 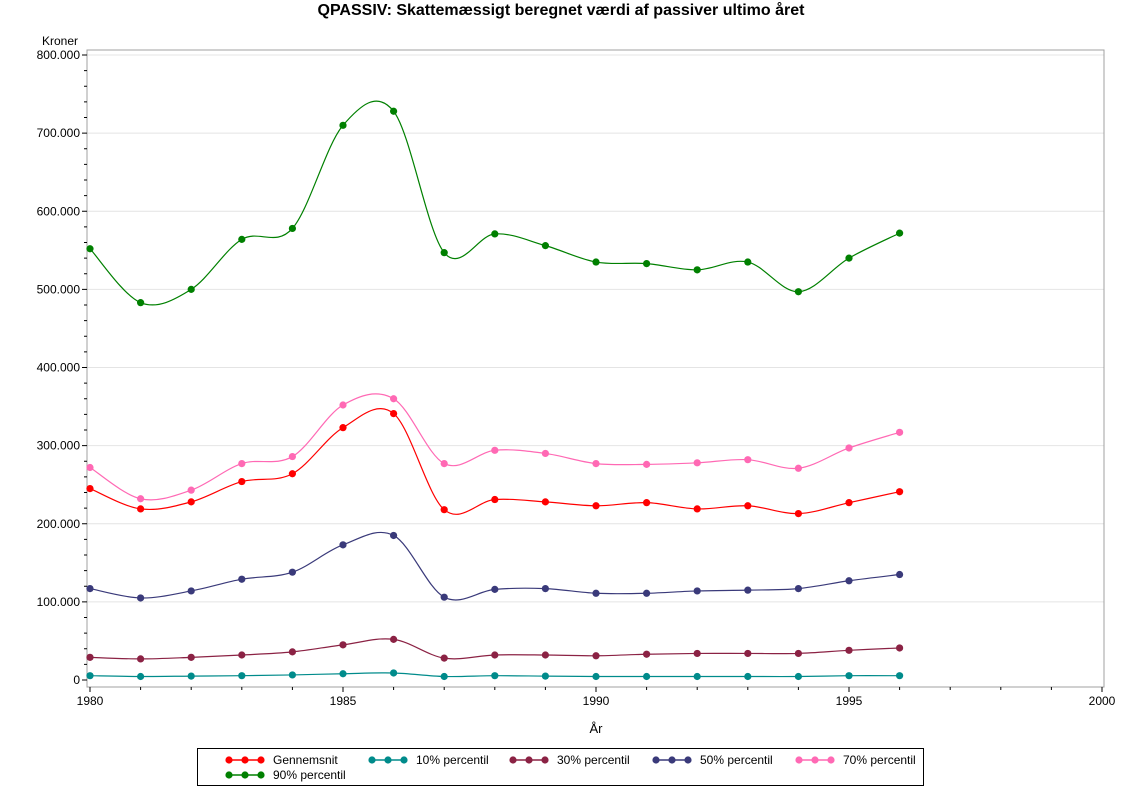 What do you see at coordinates (59, 55) in the screenshot?
I see `y-tick-label: 800.000` at bounding box center [59, 55].